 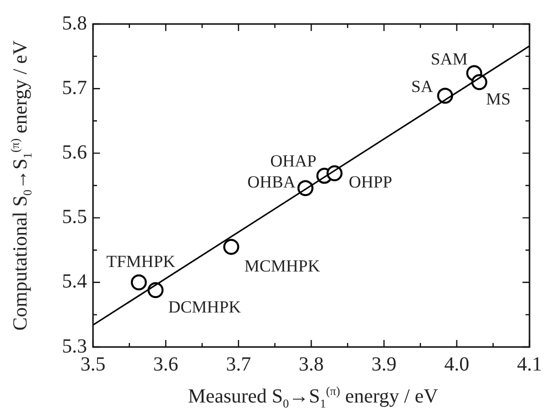 What do you see at coordinates (498, 99) in the screenshot?
I see `annotation: MS` at bounding box center [498, 99].